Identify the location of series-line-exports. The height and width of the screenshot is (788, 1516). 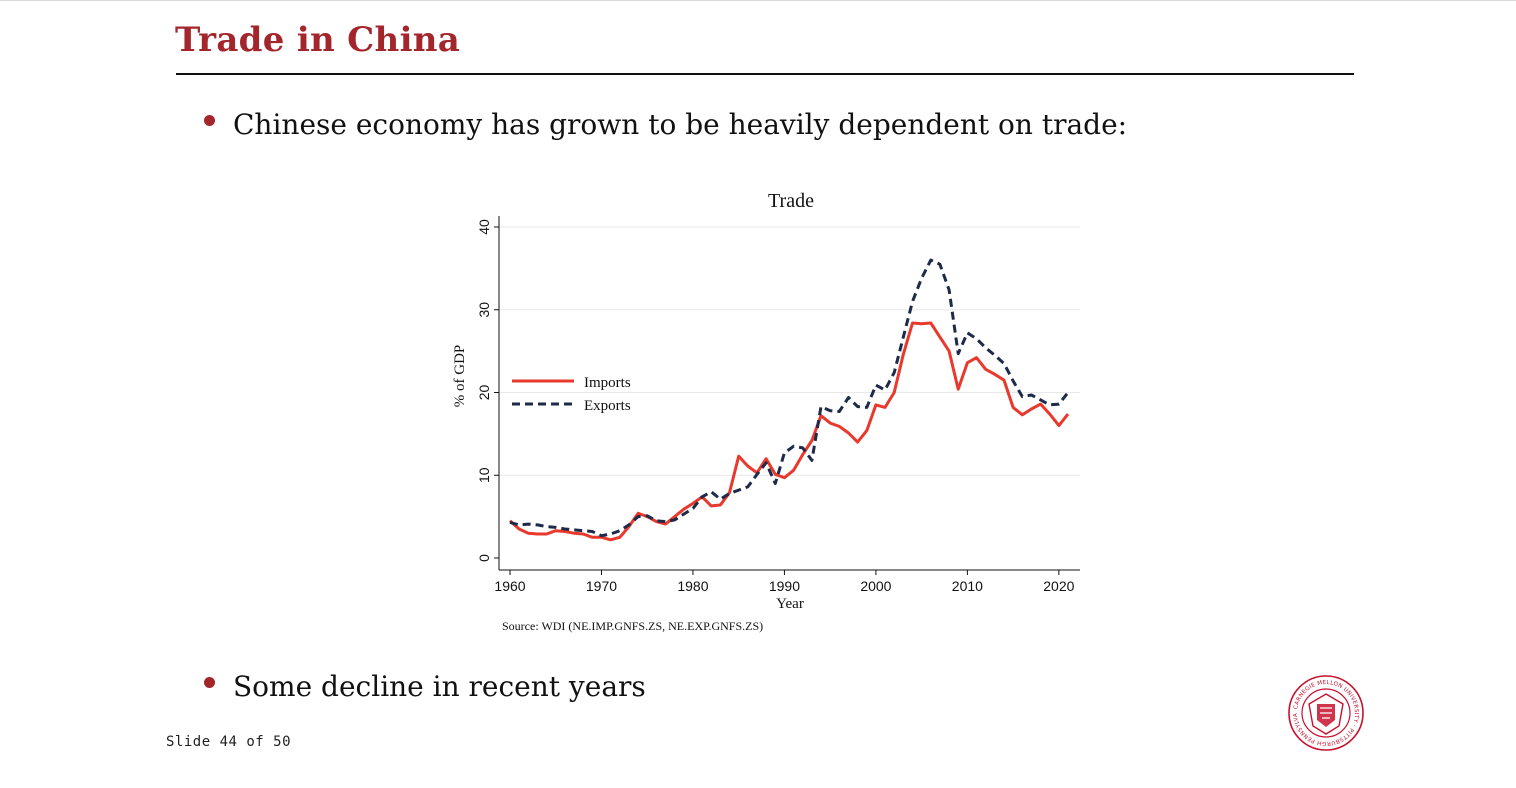
(789, 398).